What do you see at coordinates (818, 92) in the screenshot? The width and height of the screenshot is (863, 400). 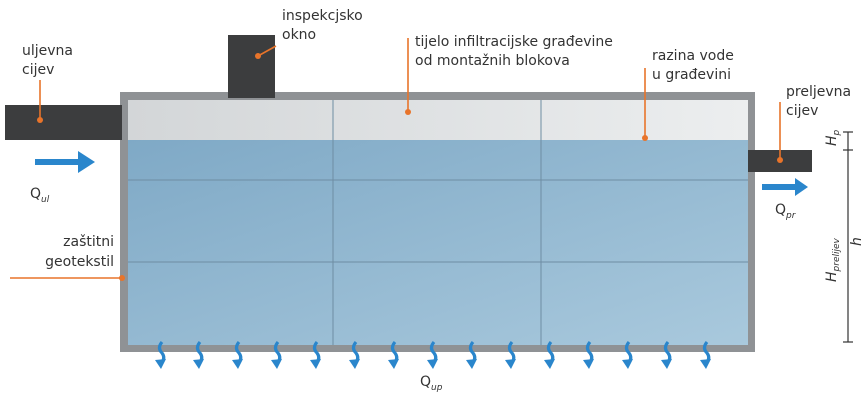 I see `label: preljevna` at bounding box center [818, 92].